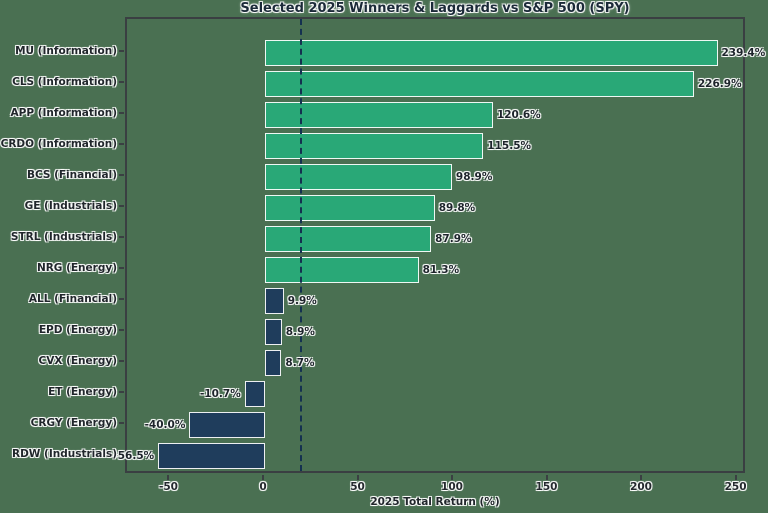 Image resolution: width=768 pixels, height=513 pixels. I want to click on bar-value-label: 226.9%, so click(719, 83).